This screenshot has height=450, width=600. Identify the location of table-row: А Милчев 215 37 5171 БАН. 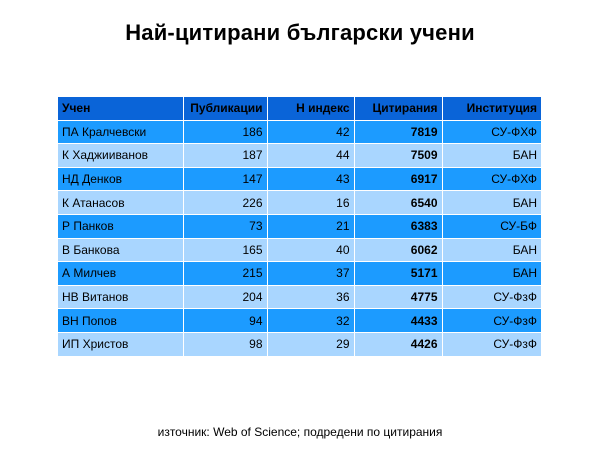
(299, 273).